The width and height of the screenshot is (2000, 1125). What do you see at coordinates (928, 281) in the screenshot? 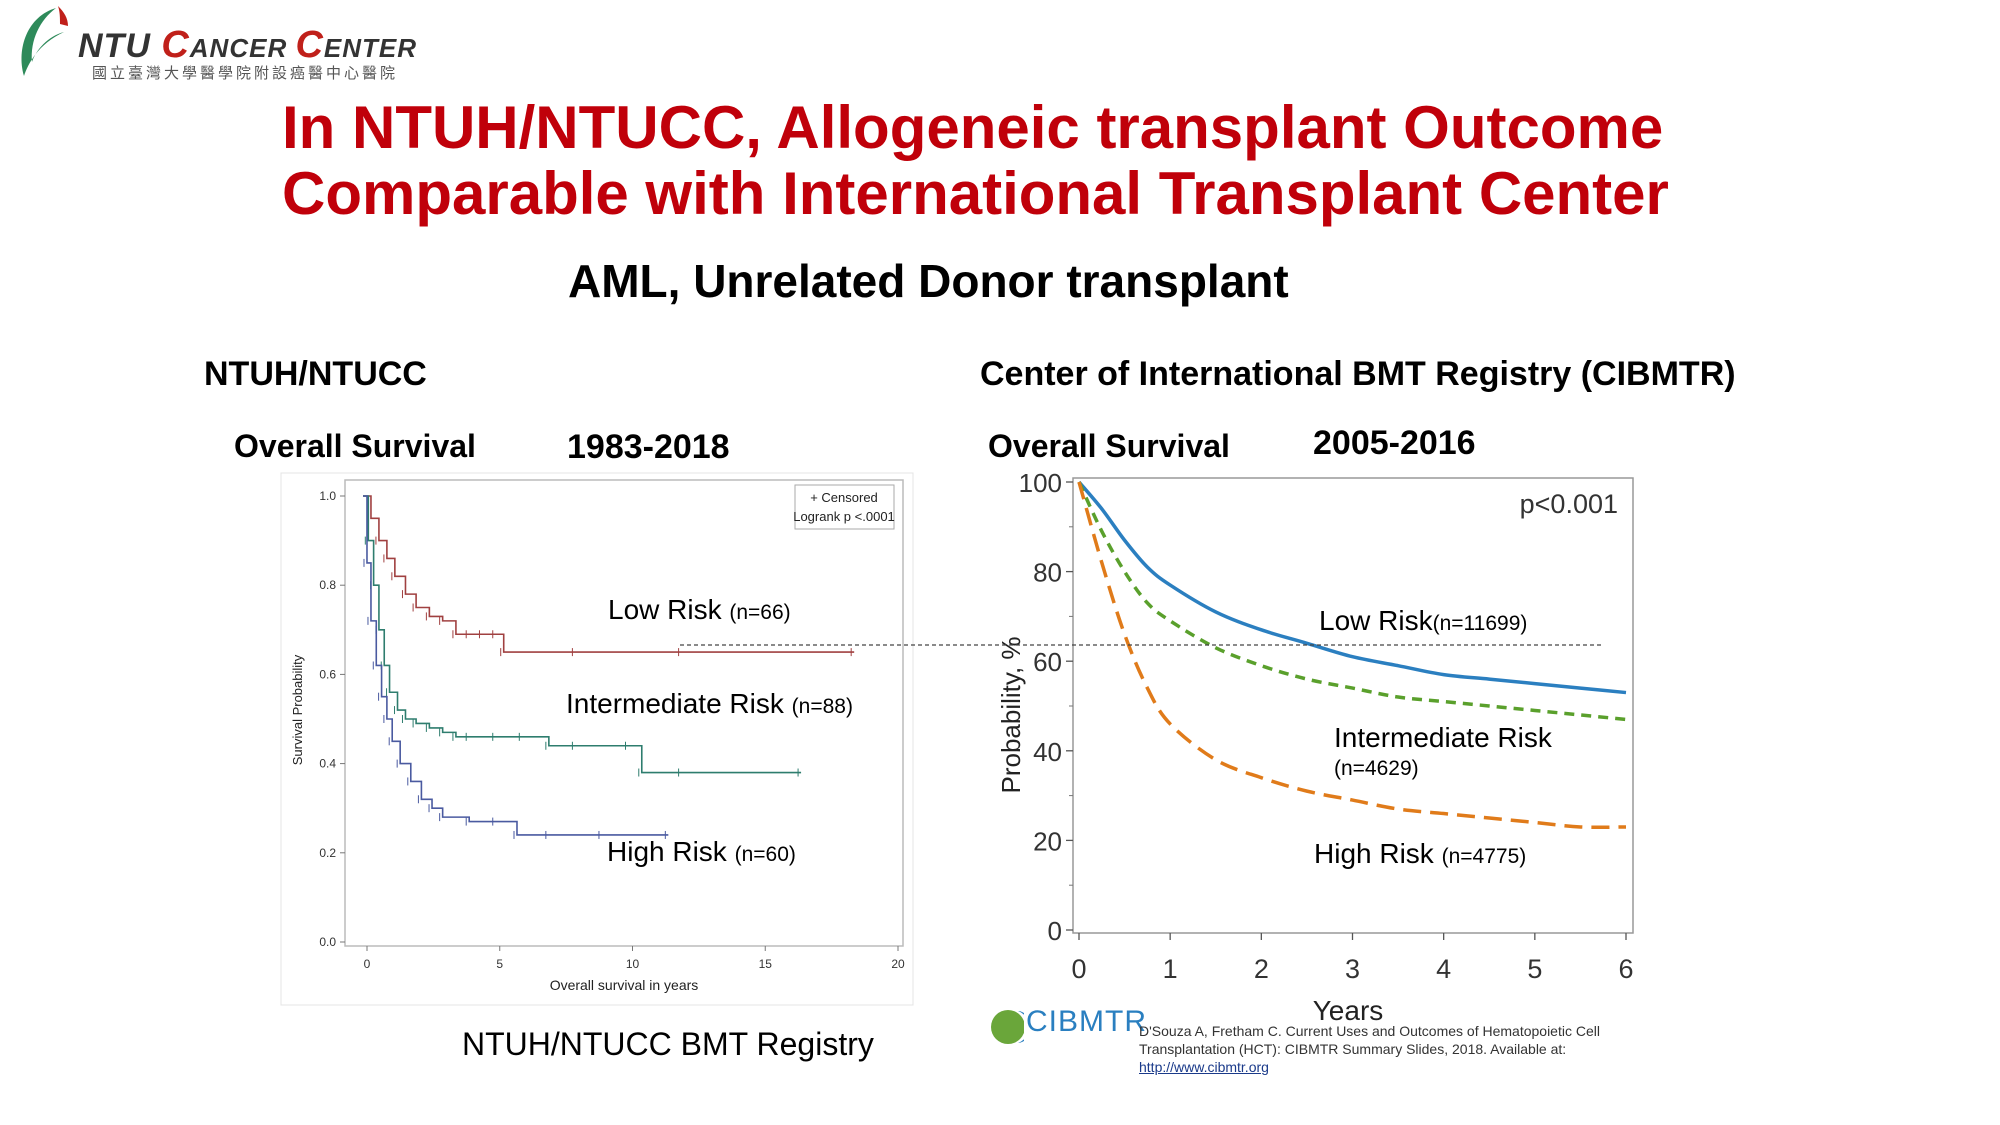
I see `slide-subtitle: AML, Unrelated Donor transplant` at bounding box center [928, 281].